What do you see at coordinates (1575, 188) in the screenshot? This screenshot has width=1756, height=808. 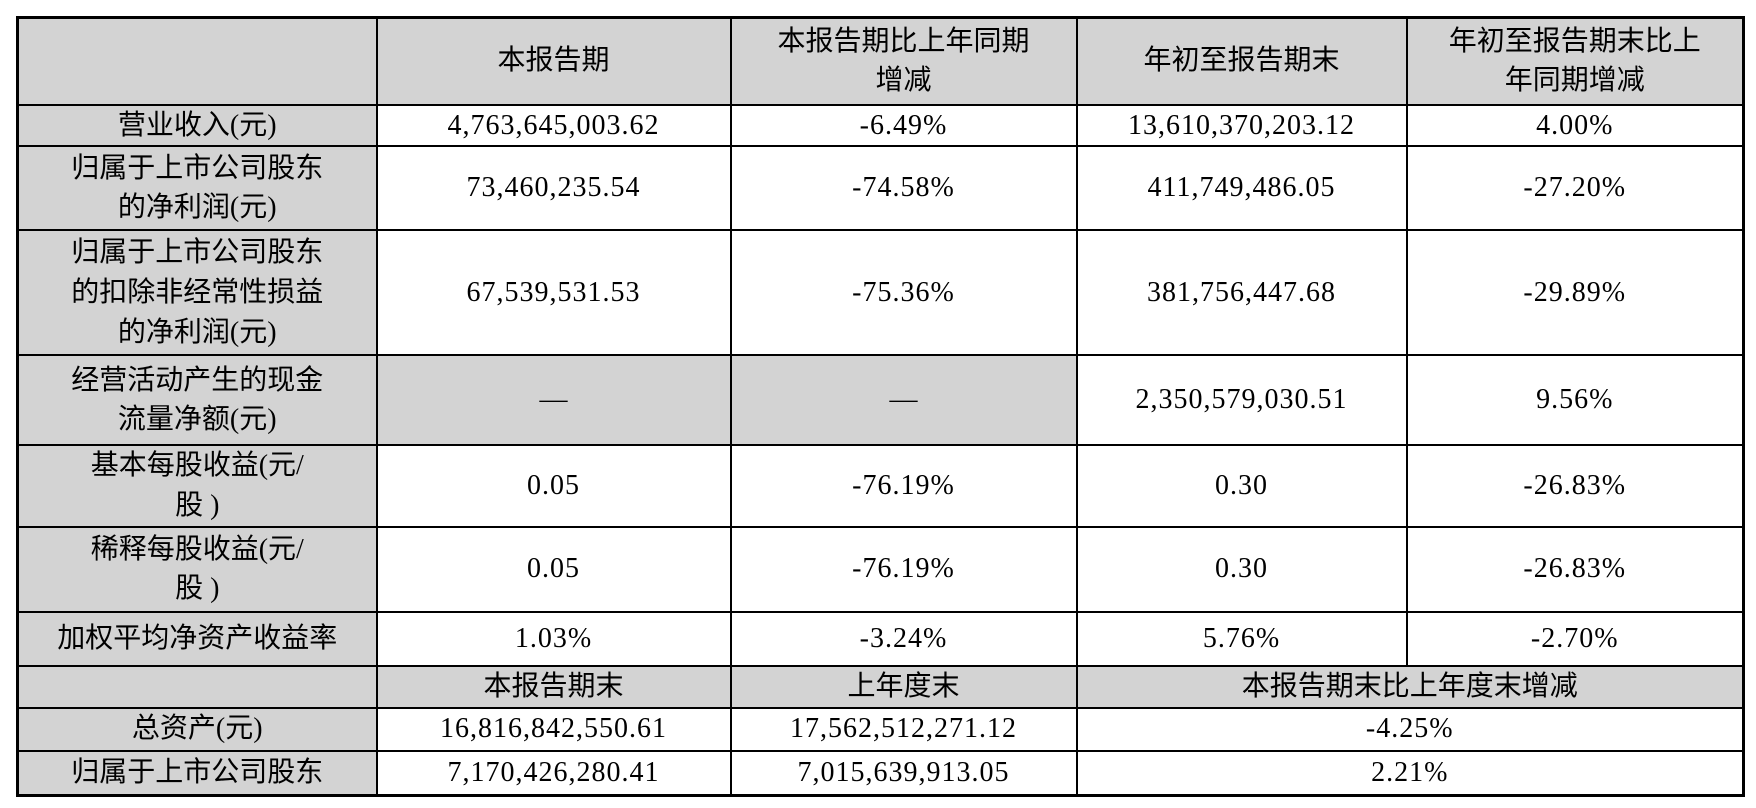 I see `net-profit-ytd-yoy: -27.20%` at bounding box center [1575, 188].